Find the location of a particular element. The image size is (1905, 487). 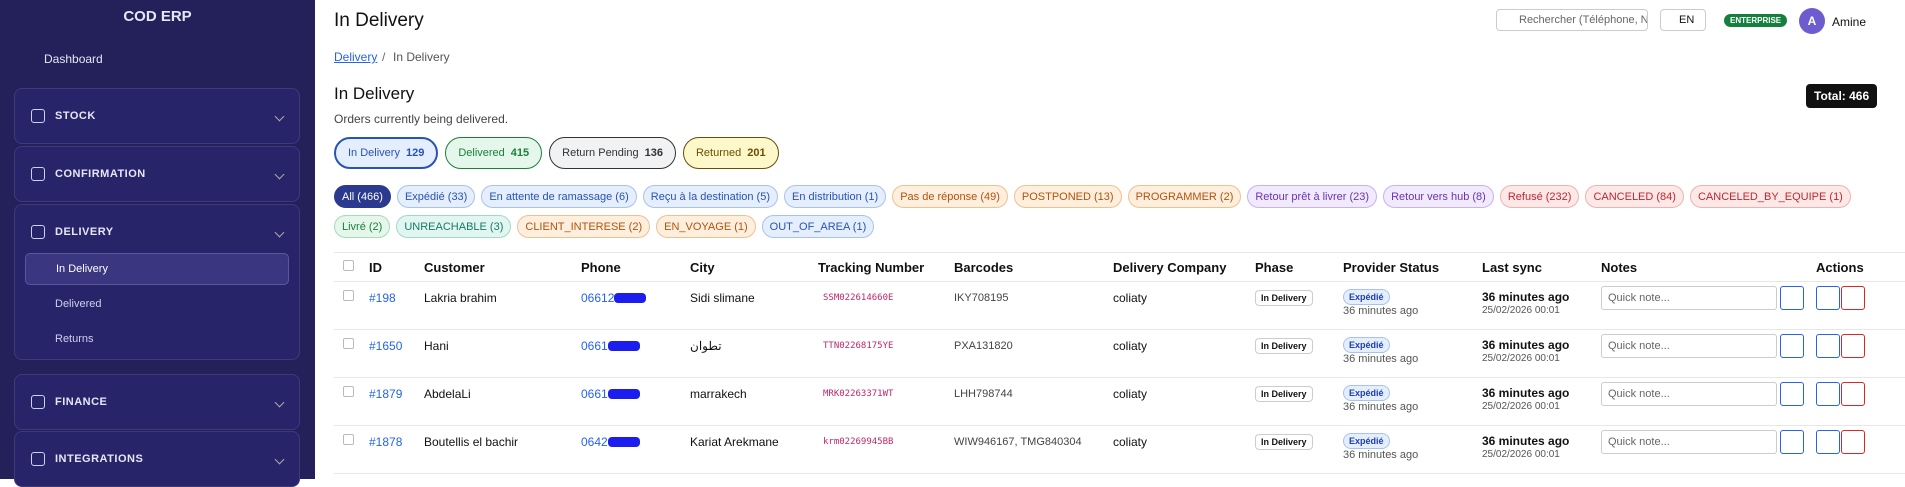

barcodes: PXA131820 is located at coordinates (983, 346).